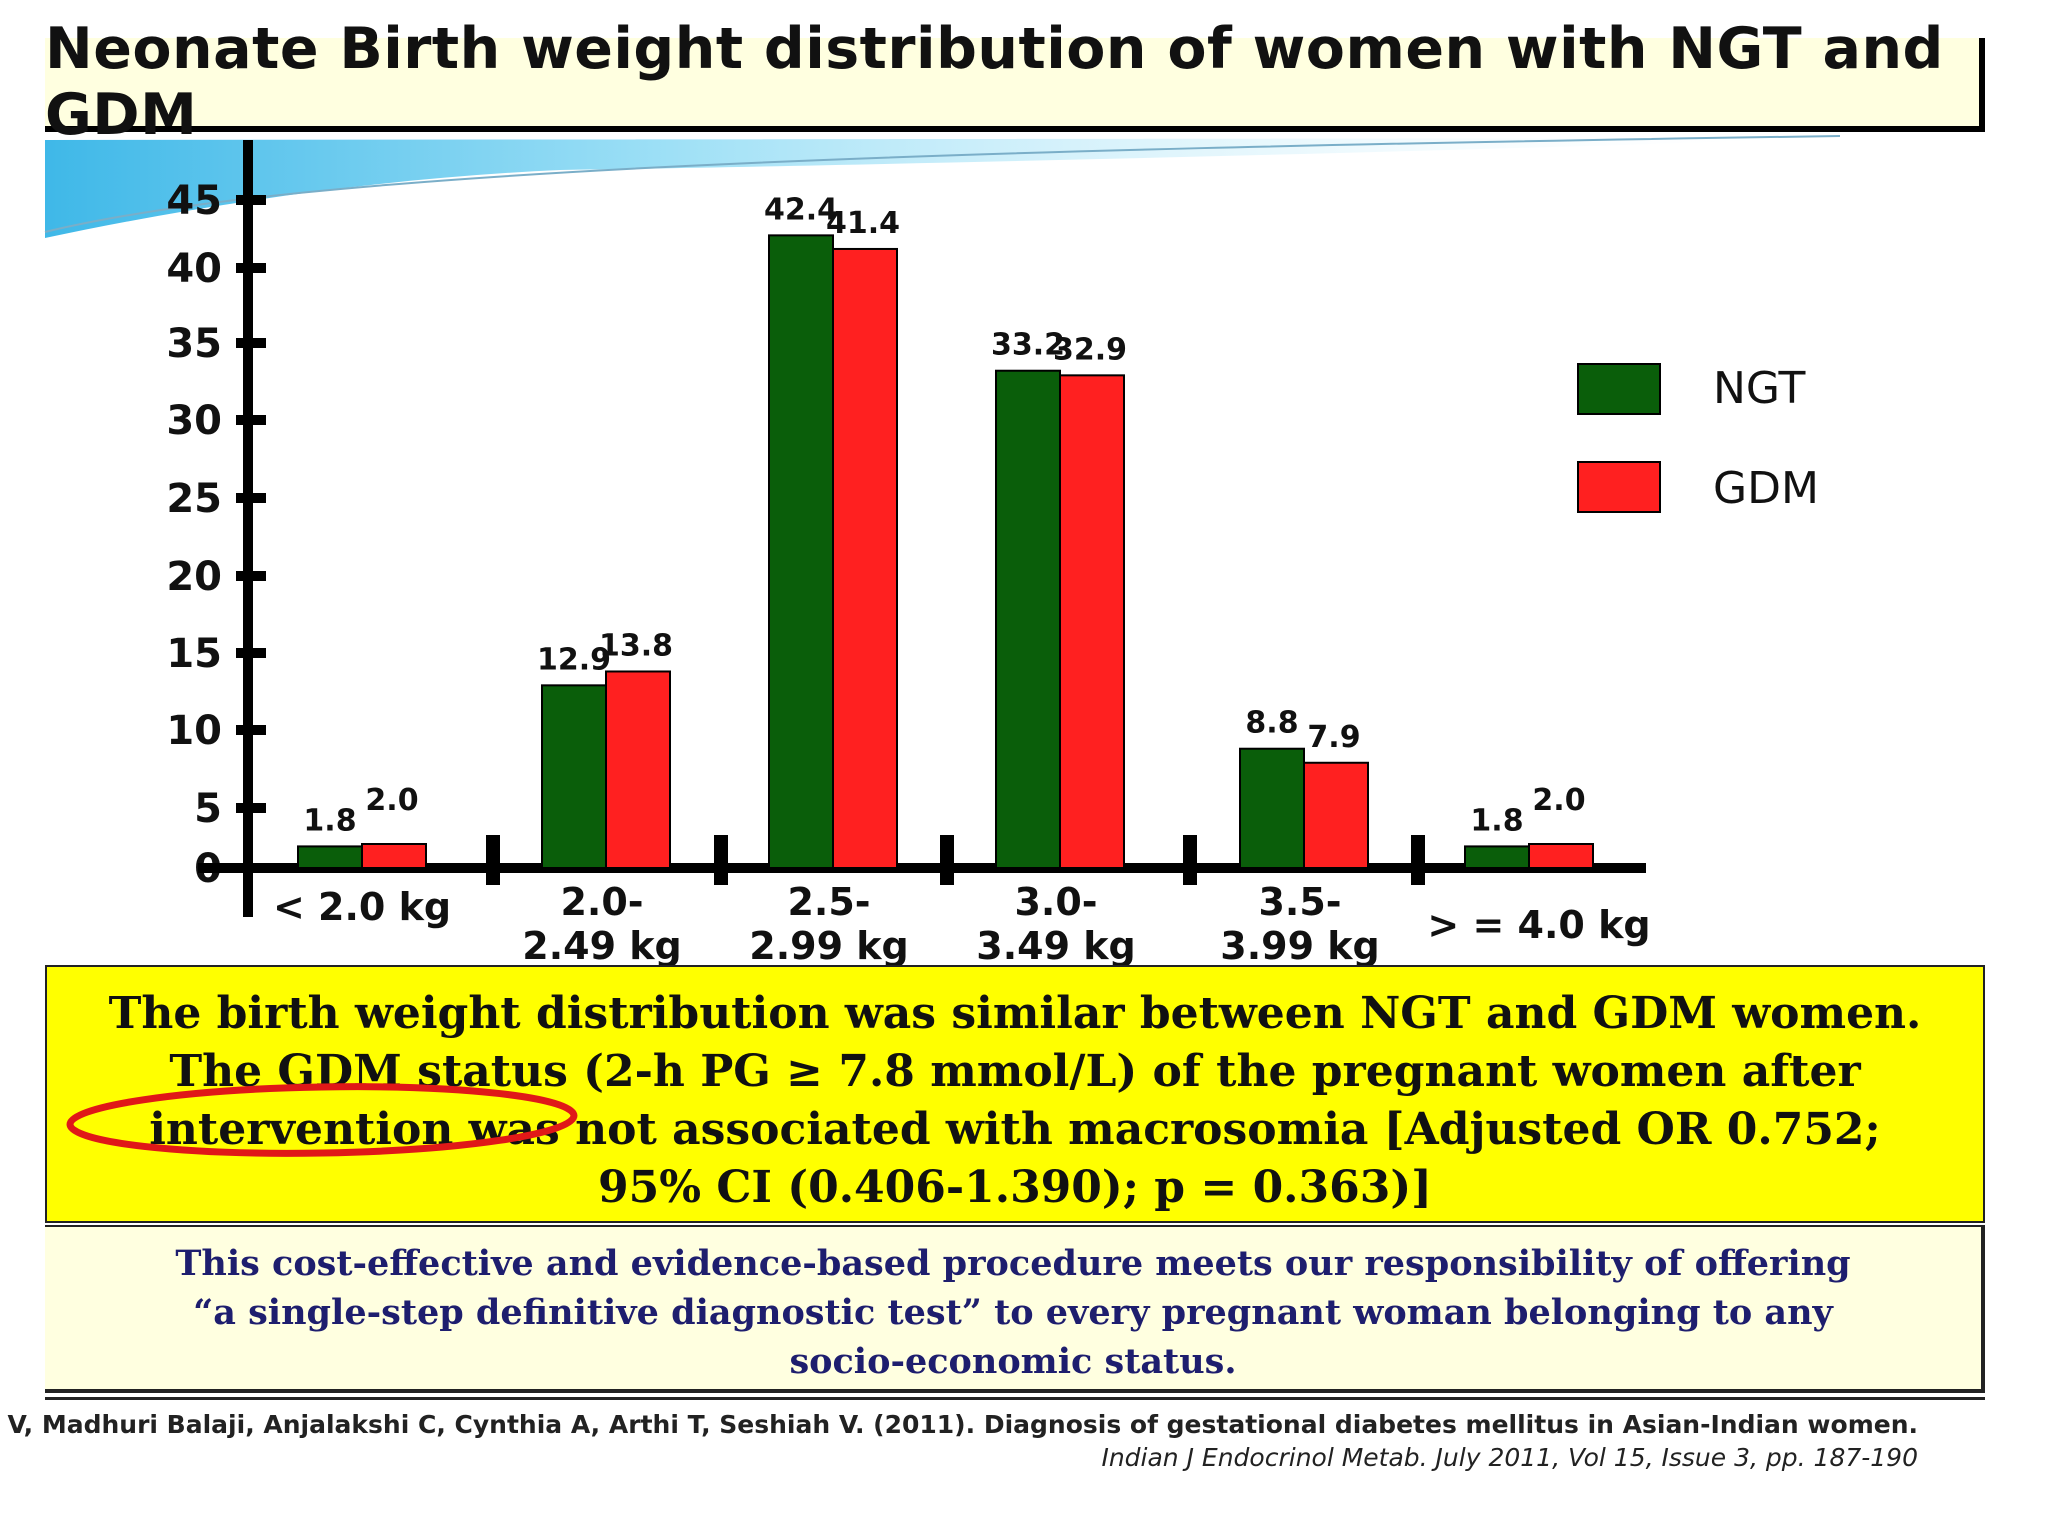  What do you see at coordinates (208, 809) in the screenshot?
I see `y-tick-label: 5` at bounding box center [208, 809].